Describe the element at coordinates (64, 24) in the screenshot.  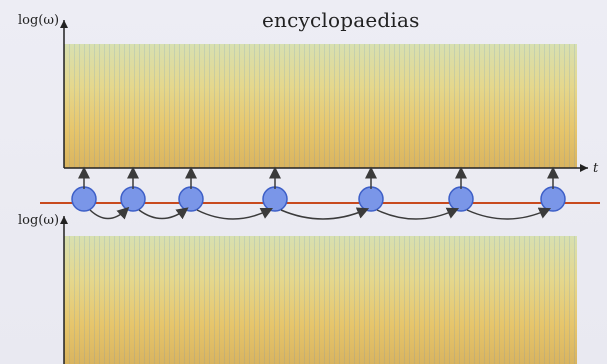
I see `top-axis-arrowhead` at that location.